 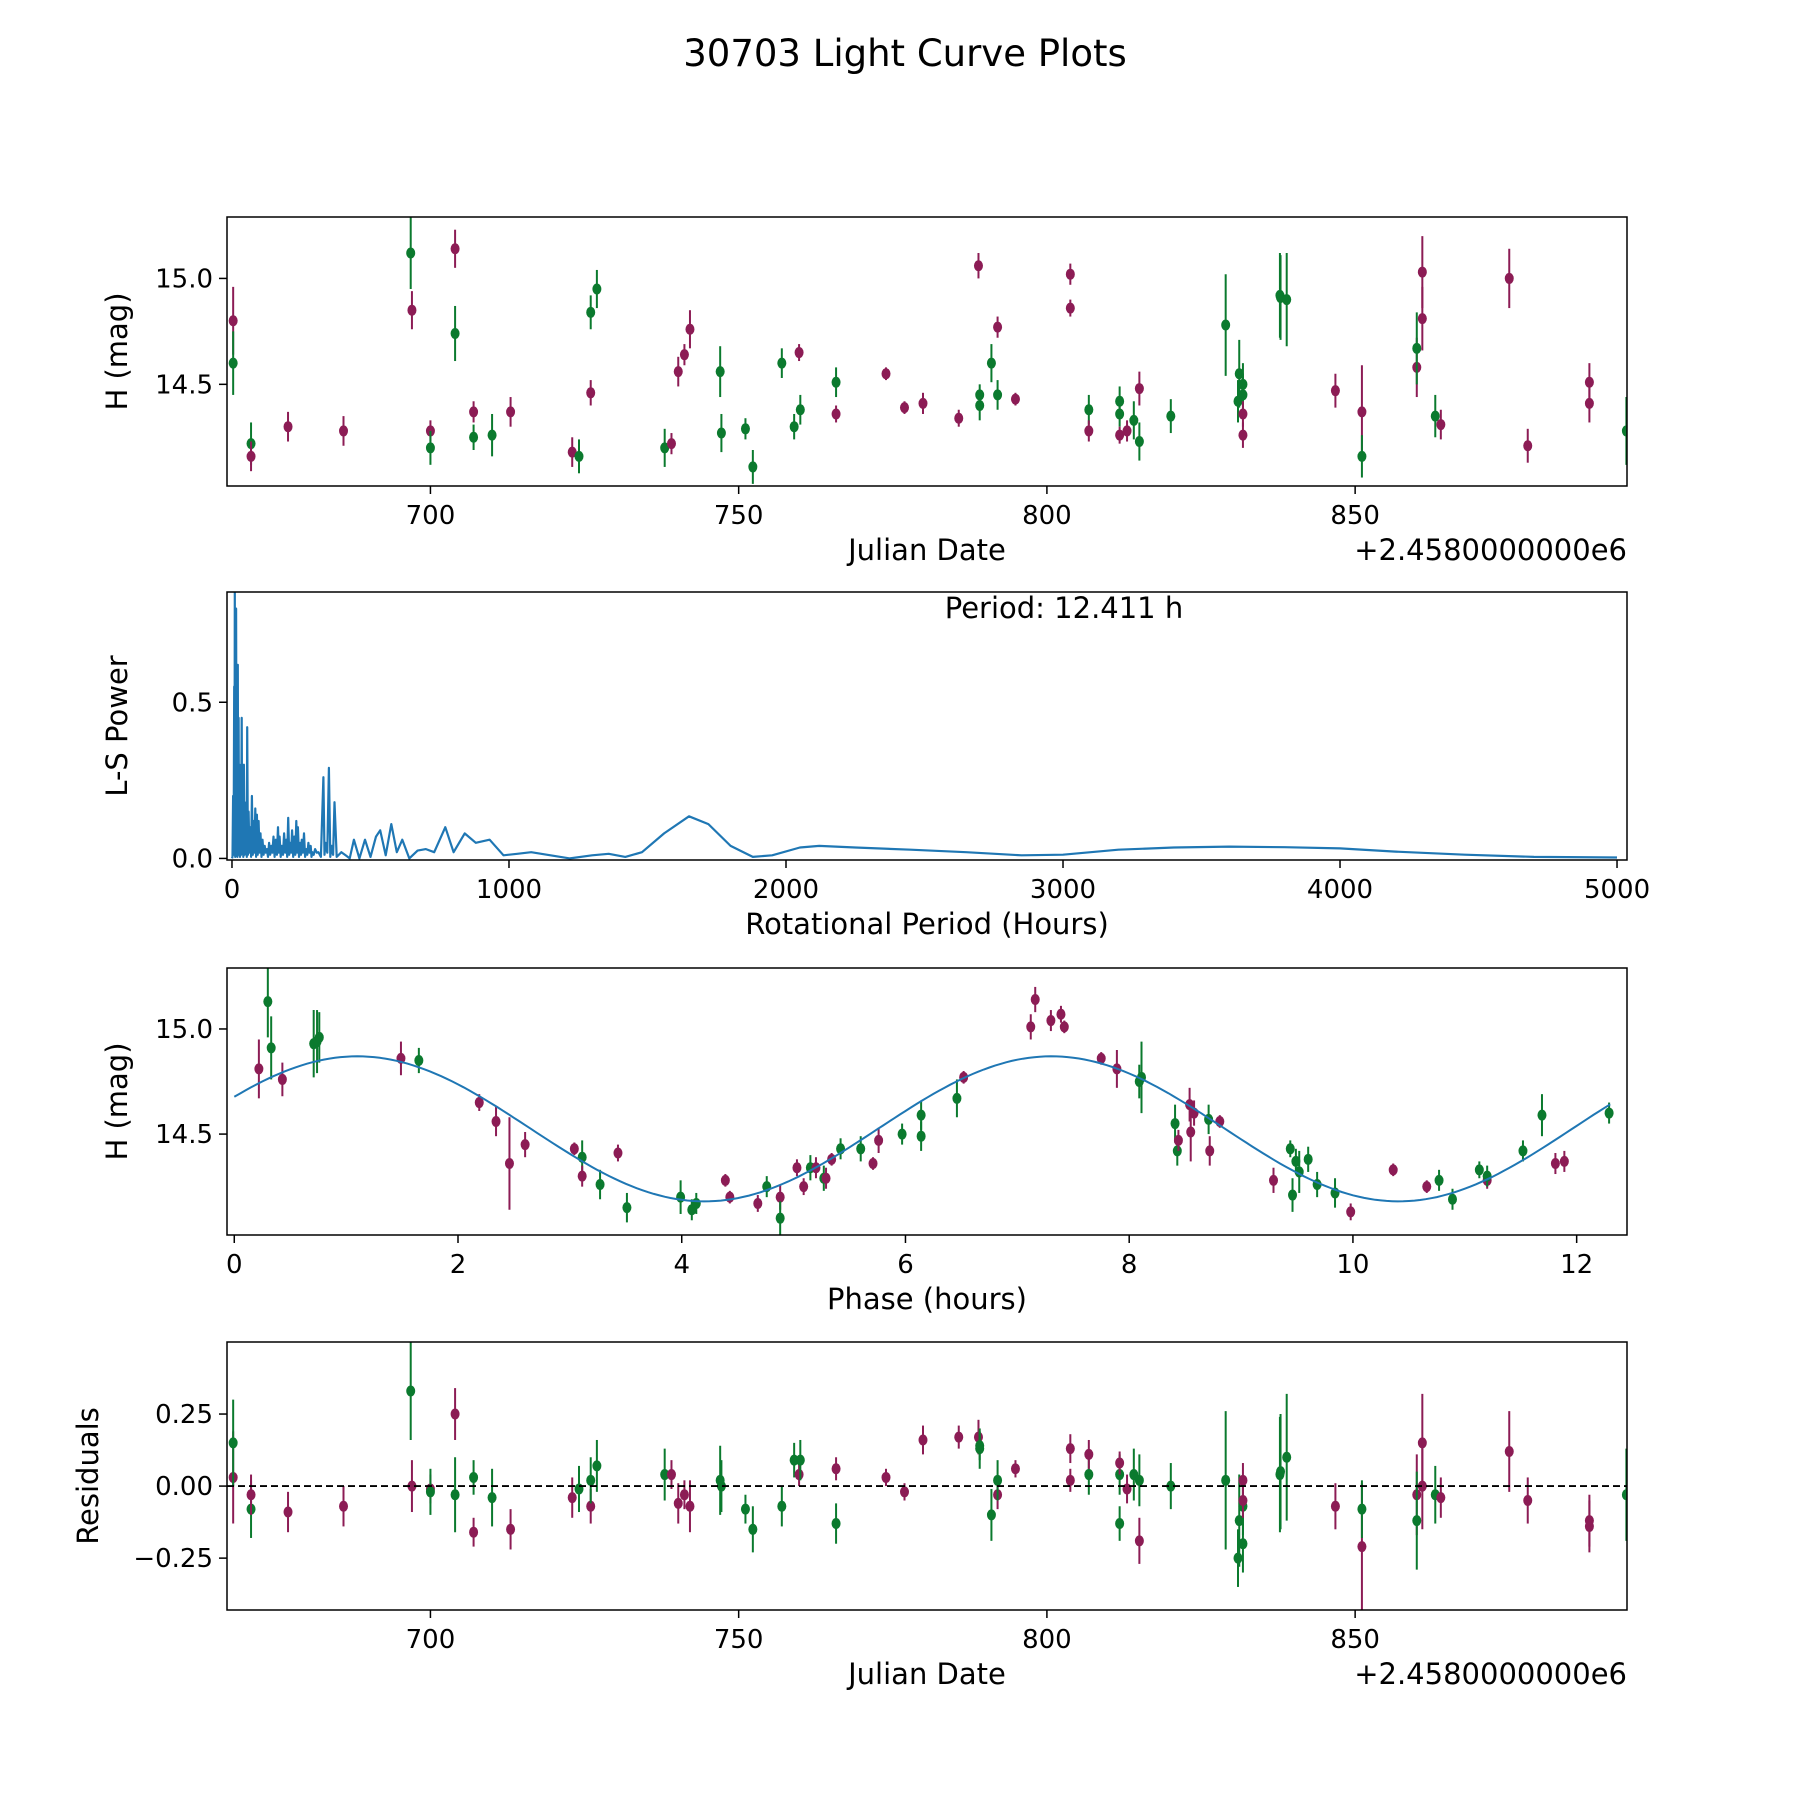 I want to click on x-tick-label: 8, so click(x=1129, y=1265).